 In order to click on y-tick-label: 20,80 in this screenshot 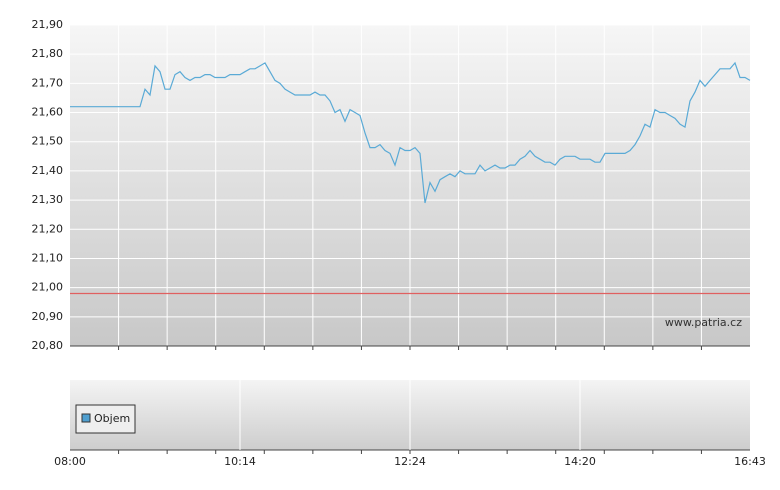, I will do `click(48, 345)`.